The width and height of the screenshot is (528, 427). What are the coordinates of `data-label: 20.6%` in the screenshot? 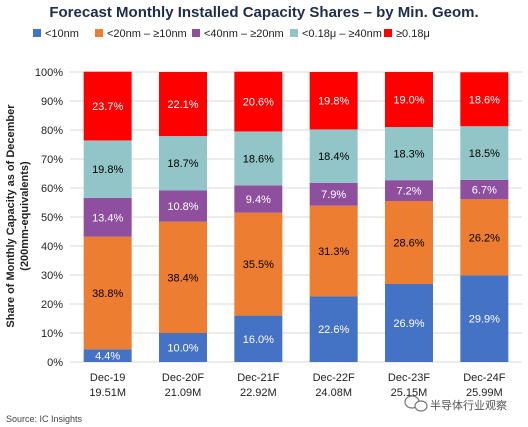 It's located at (258, 103).